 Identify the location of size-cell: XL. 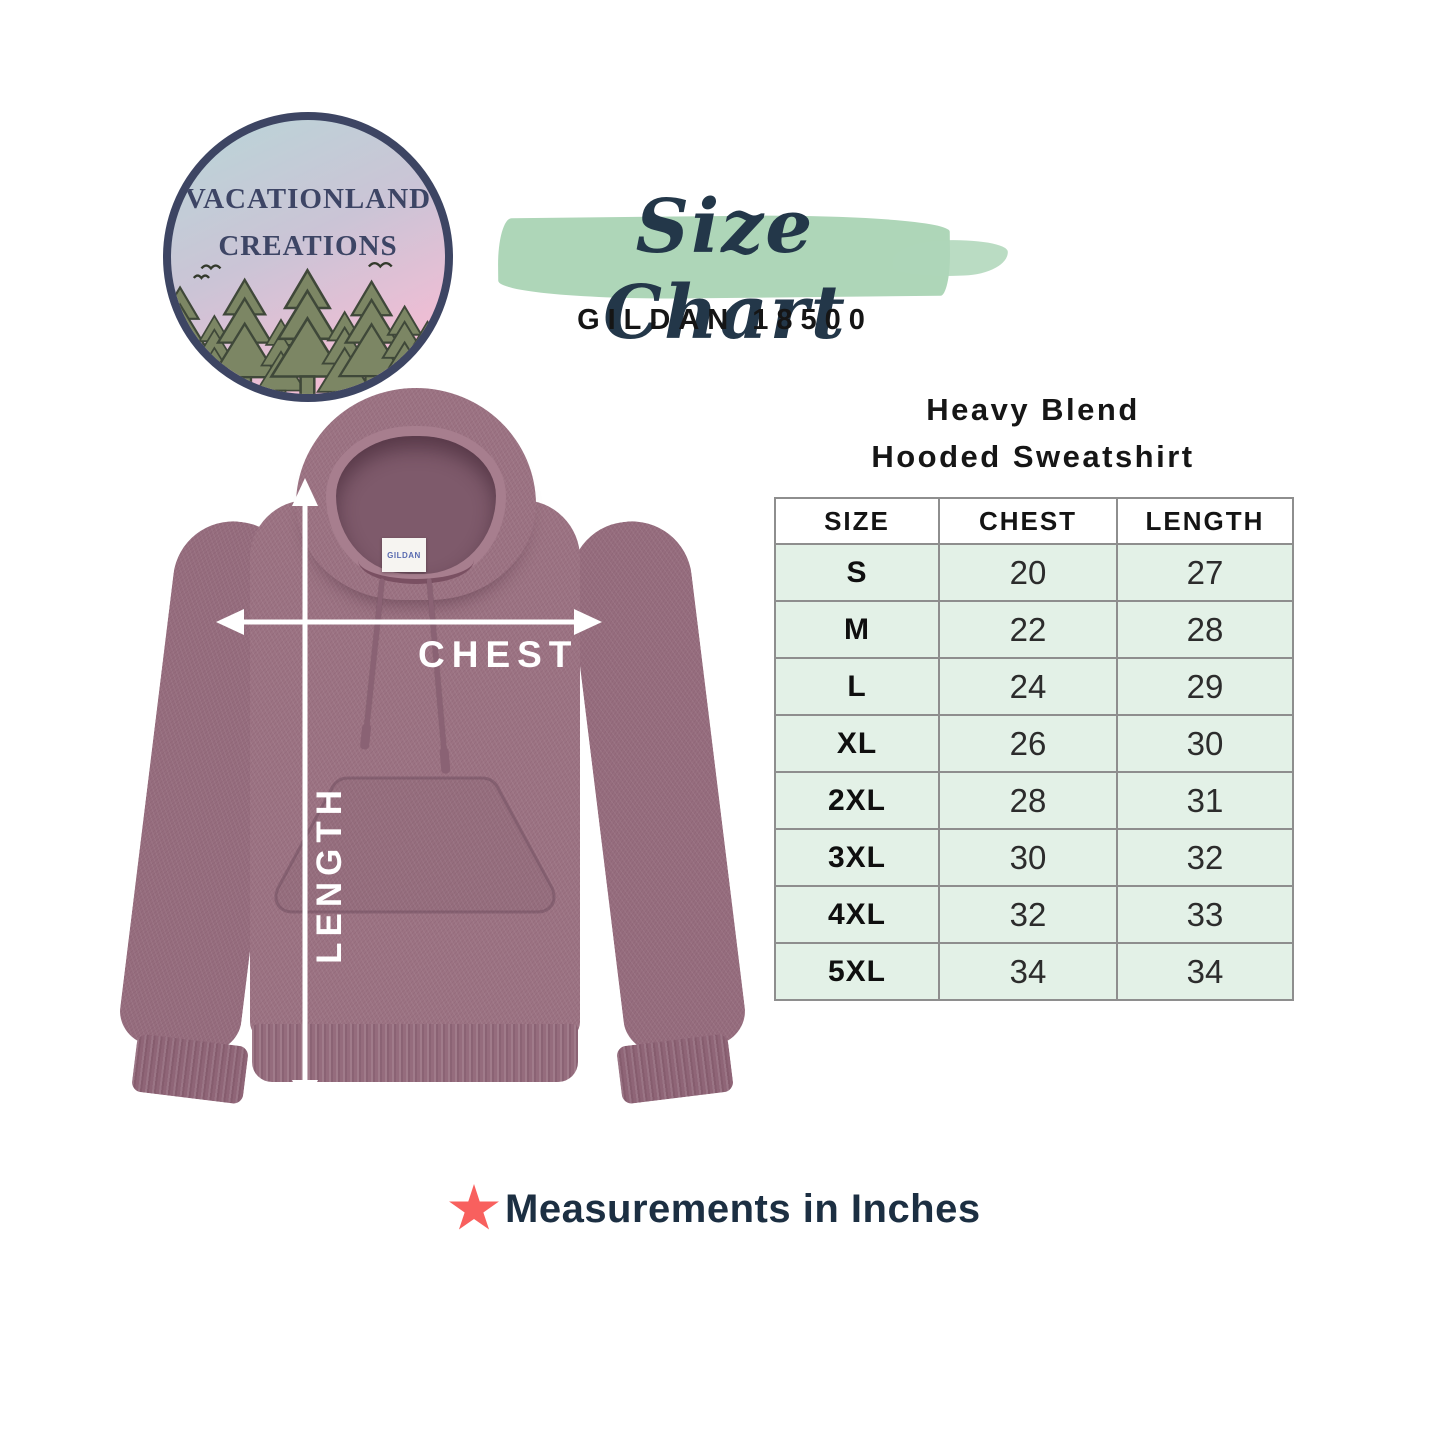
(857, 743).